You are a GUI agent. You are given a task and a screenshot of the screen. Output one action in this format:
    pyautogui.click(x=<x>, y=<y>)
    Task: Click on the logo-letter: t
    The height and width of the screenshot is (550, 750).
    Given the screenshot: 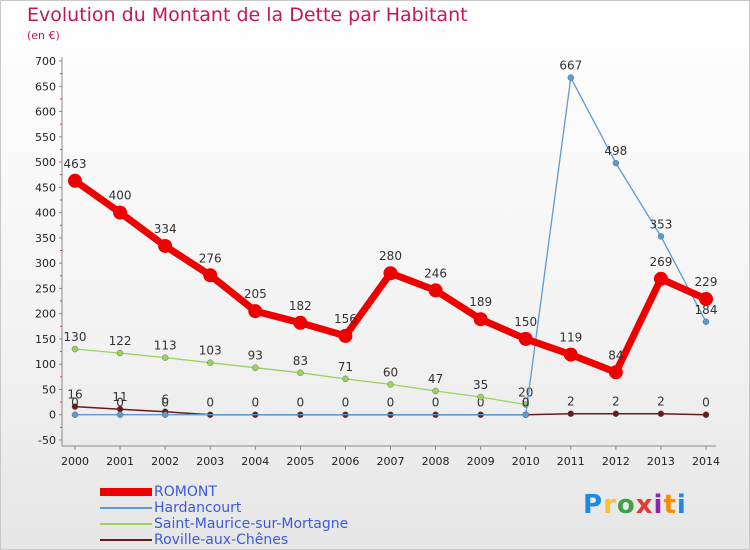 What is the action you would take?
    pyautogui.click(x=670, y=505)
    